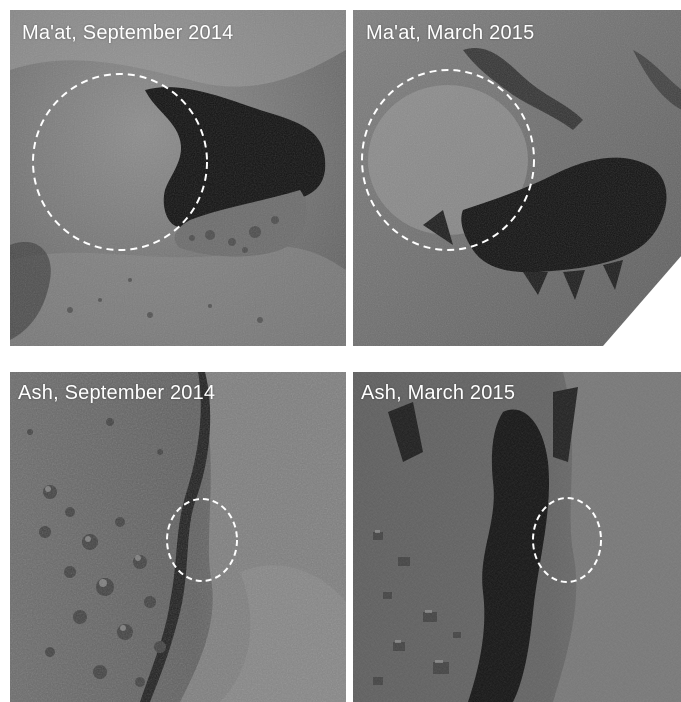 This screenshot has width=681, height=702. Describe the element at coordinates (128, 33) in the screenshot. I see `panel-caption: Ma'at, September 2014` at that location.